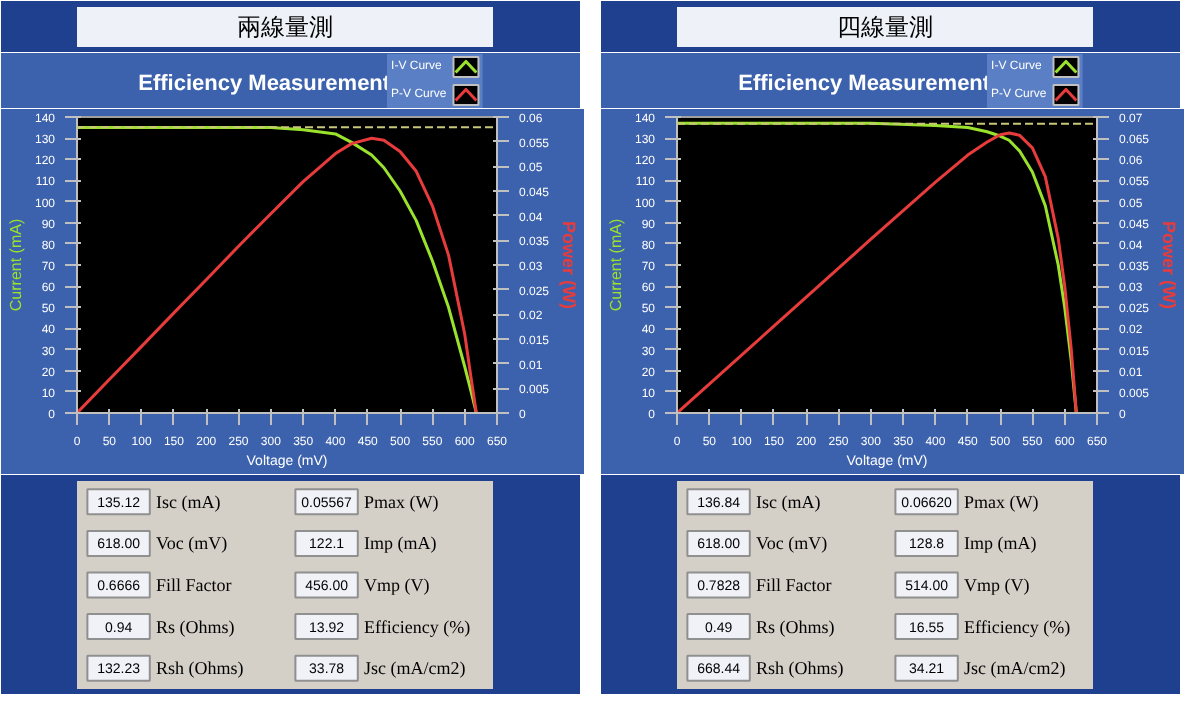 This screenshot has height=726, width=1190. What do you see at coordinates (885, 27) in the screenshot?
I see `chart-title: 四線量測` at bounding box center [885, 27].